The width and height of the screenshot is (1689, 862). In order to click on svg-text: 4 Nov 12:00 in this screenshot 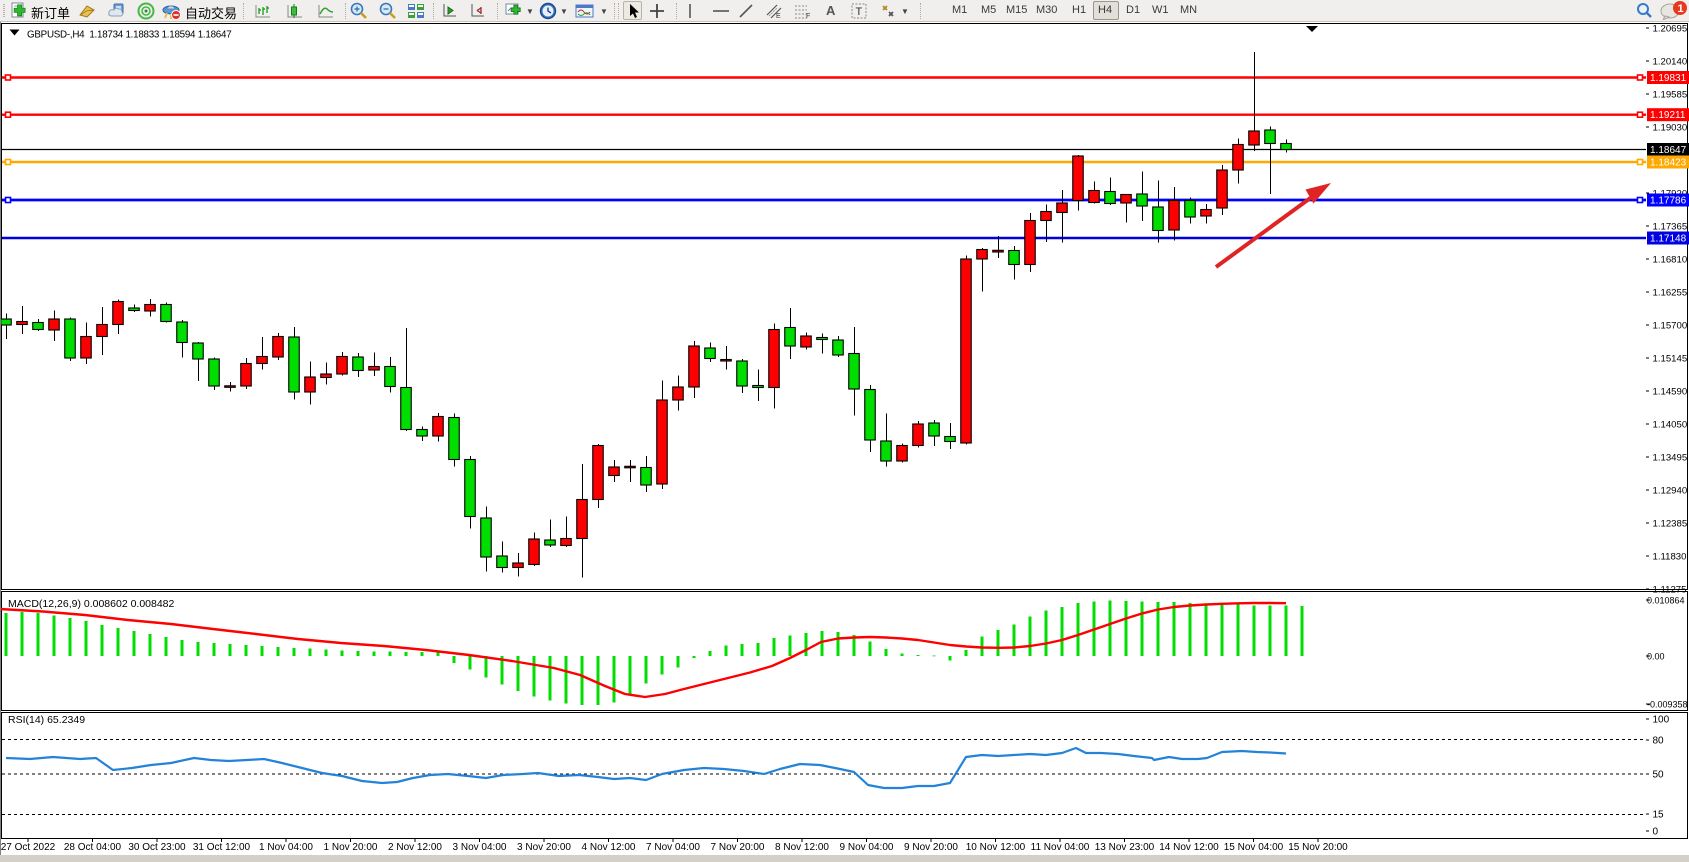, I will do `click(609, 847)`.